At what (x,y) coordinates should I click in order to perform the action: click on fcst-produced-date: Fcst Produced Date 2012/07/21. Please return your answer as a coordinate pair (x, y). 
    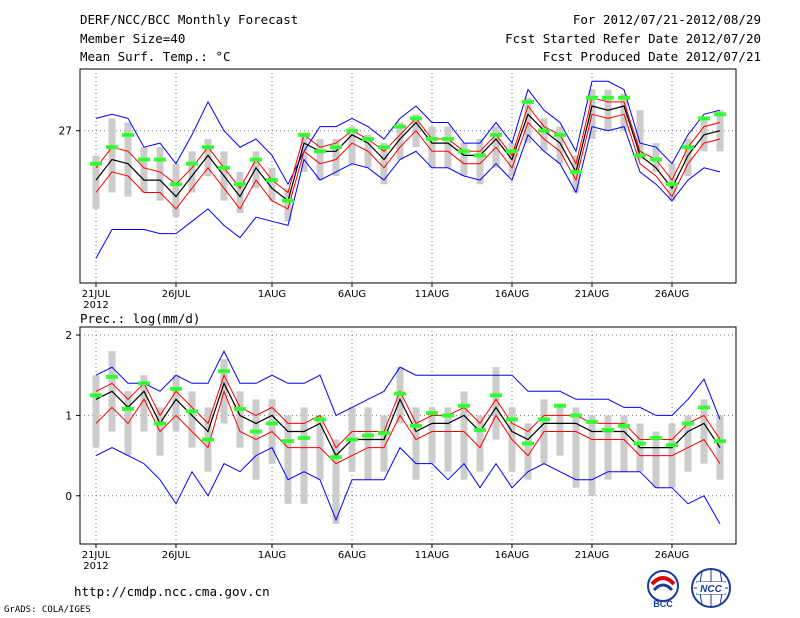
    Looking at the image, I should click on (651, 56).